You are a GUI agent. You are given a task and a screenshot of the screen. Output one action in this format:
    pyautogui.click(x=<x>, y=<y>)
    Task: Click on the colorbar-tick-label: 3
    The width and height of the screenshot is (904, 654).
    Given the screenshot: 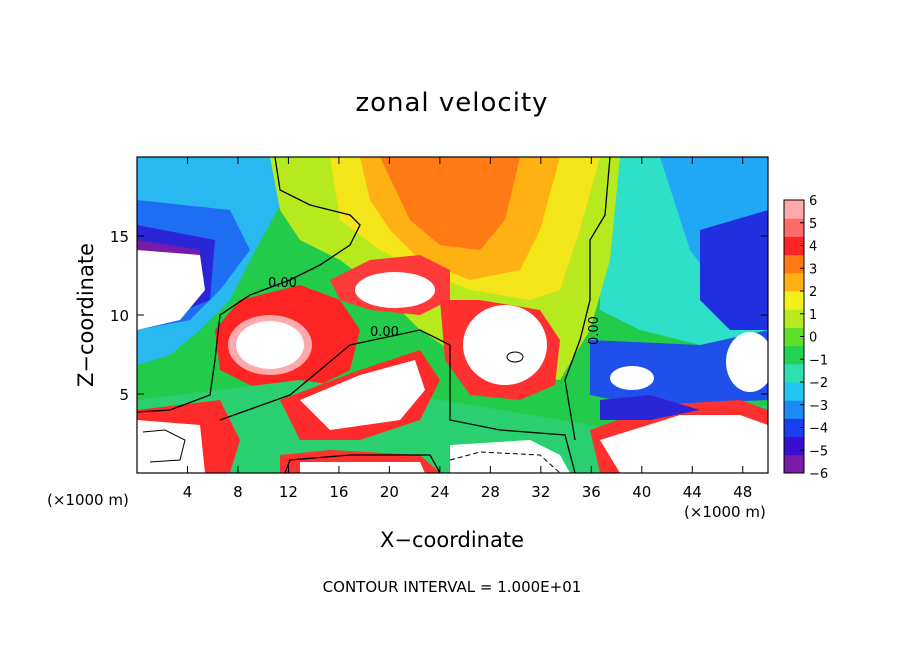 What is the action you would take?
    pyautogui.click(x=813, y=269)
    